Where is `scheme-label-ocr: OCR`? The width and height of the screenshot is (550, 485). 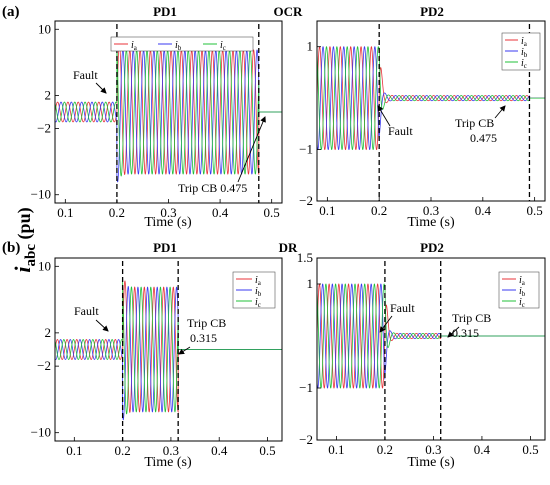 scheme-label-ocr: OCR is located at coordinates (289, 11).